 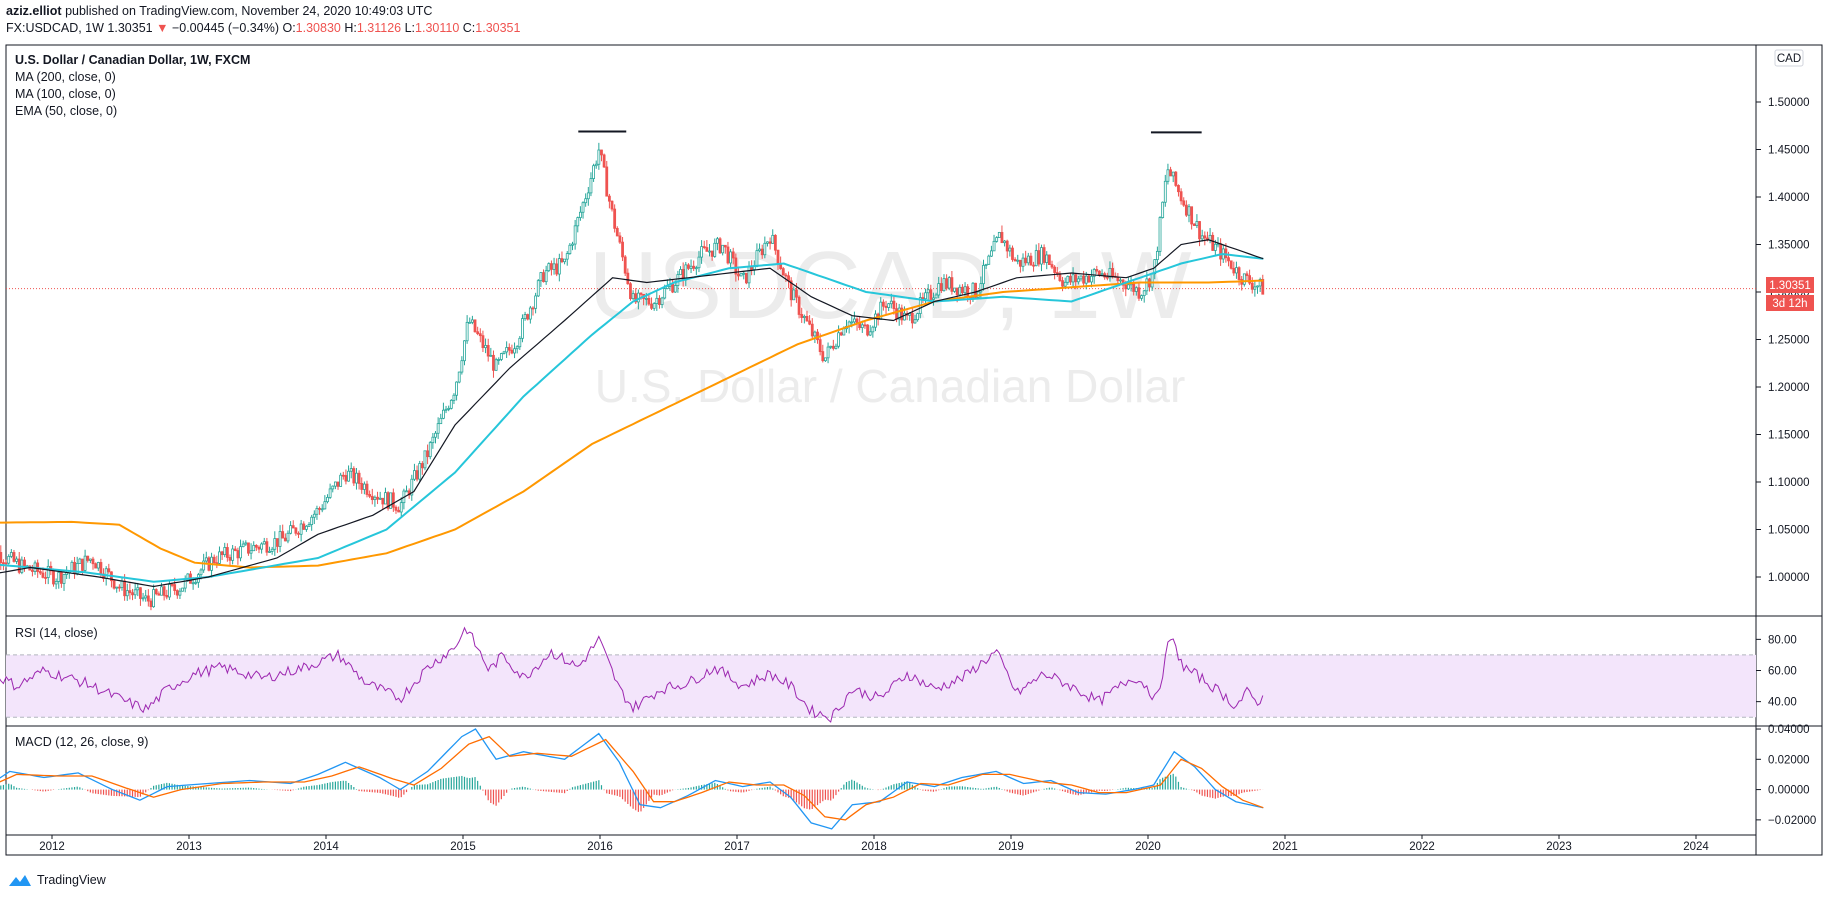 What do you see at coordinates (81, 742) in the screenshot?
I see `macd-title: MACD (12, 26, close, 9)` at bounding box center [81, 742].